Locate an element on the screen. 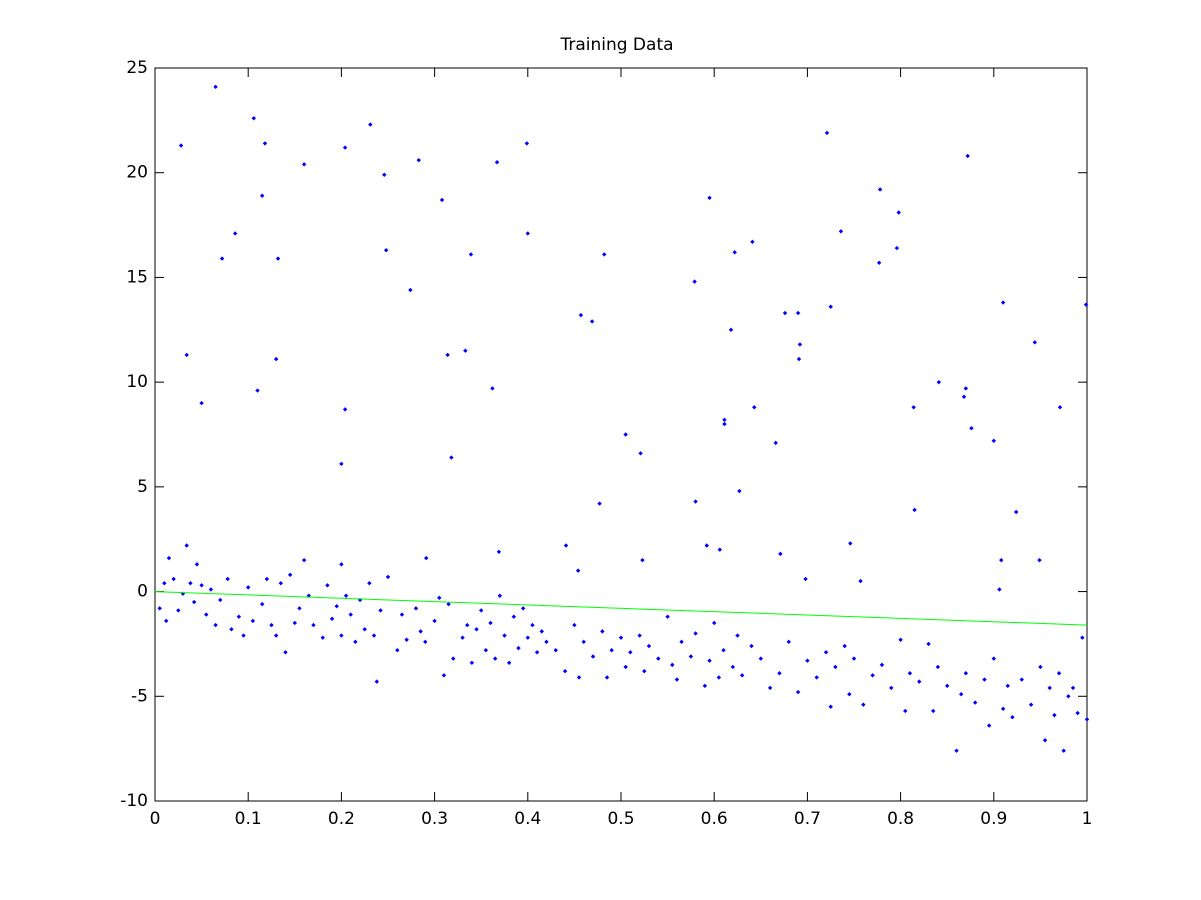 The width and height of the screenshot is (1201, 900). y-tick-label: 15 is located at coordinates (137, 277).